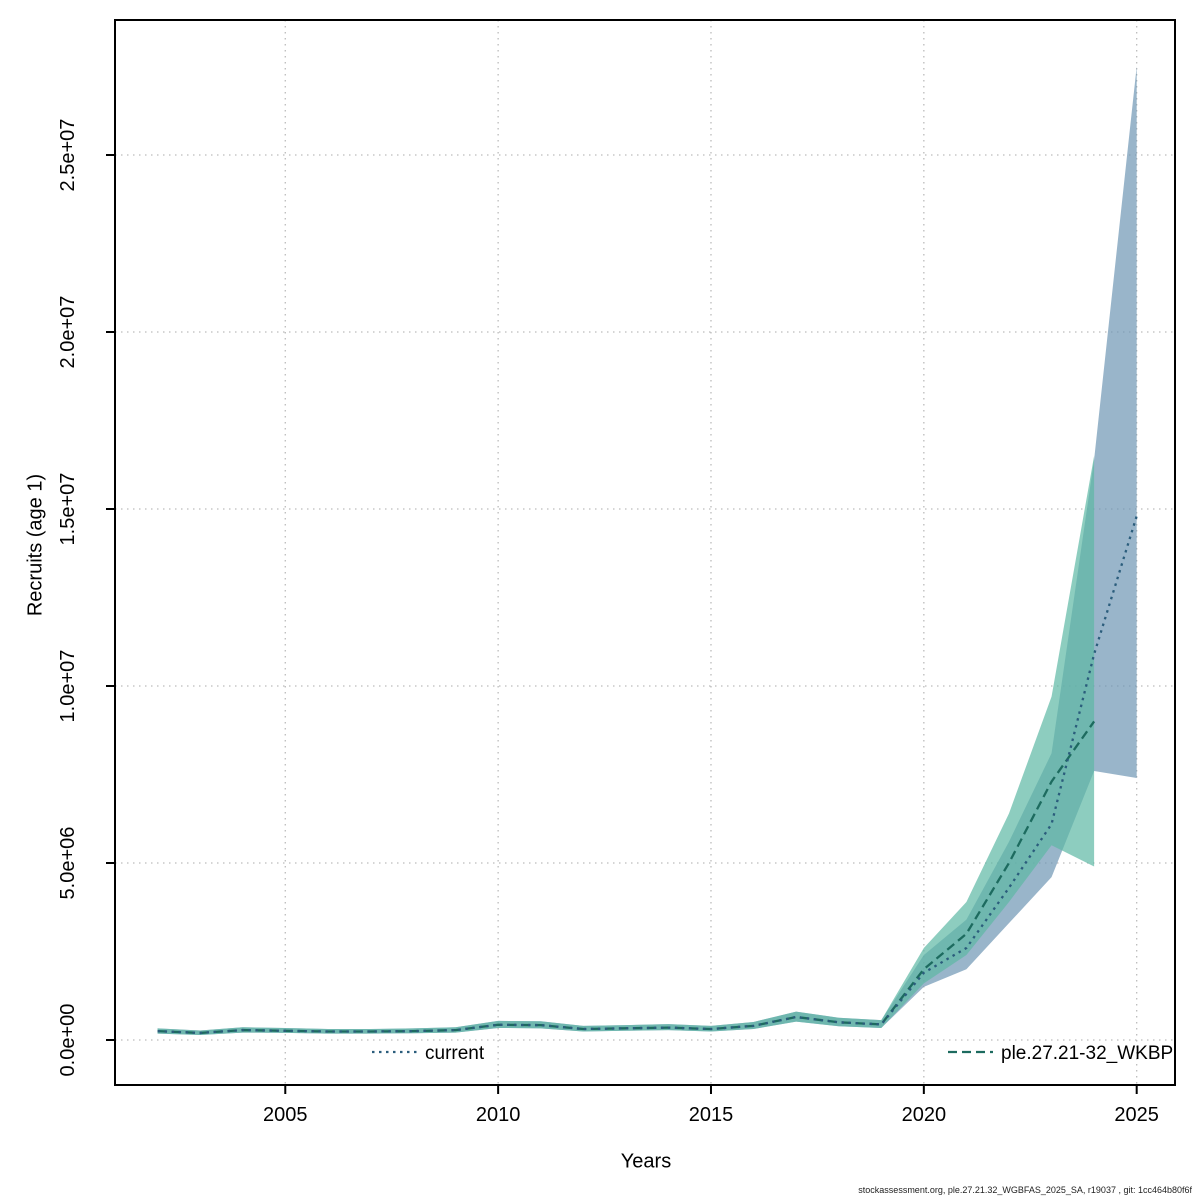  I want to click on svg-text: 2020, so click(924, 1115).